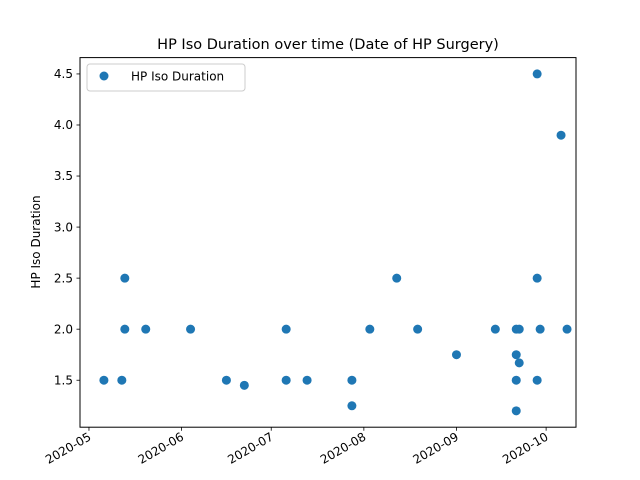  What do you see at coordinates (436, 448) in the screenshot?
I see `x-tick-label: 2020-09` at bounding box center [436, 448].